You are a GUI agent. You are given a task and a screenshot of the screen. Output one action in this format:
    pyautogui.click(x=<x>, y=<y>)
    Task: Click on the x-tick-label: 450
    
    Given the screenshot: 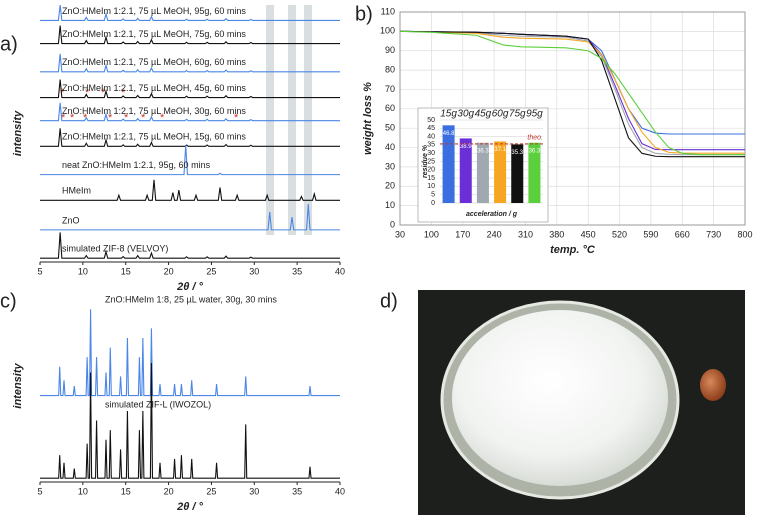 What is the action you would take?
    pyautogui.click(x=588, y=234)
    